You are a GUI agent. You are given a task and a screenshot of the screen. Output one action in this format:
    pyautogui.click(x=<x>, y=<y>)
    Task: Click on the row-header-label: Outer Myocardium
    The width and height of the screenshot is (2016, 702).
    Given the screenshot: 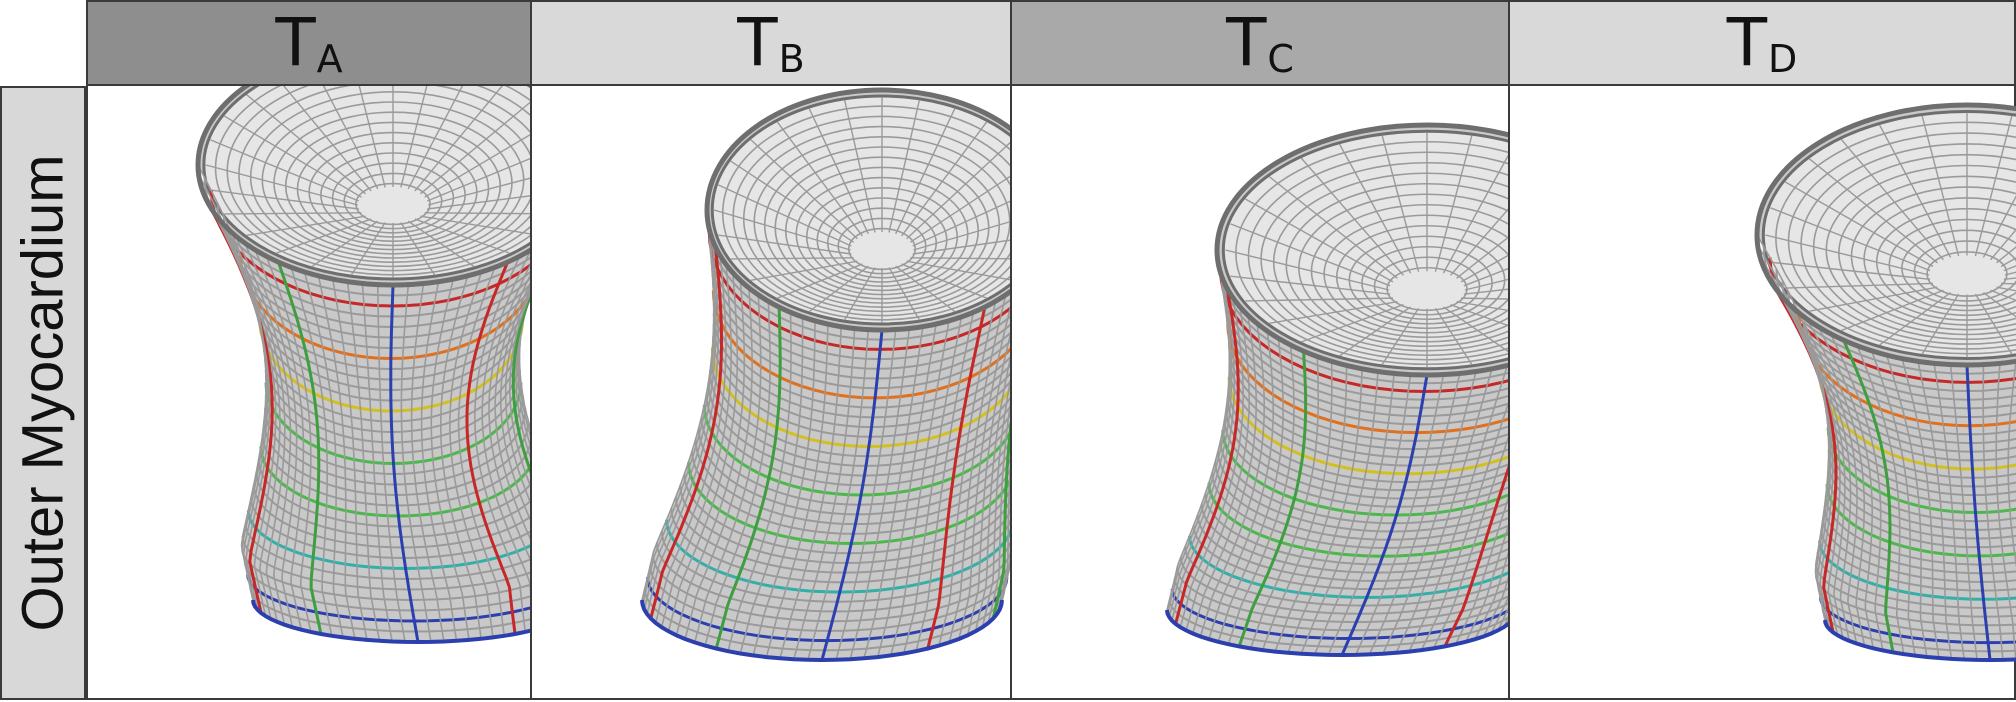 What is the action you would take?
    pyautogui.click(x=43, y=392)
    